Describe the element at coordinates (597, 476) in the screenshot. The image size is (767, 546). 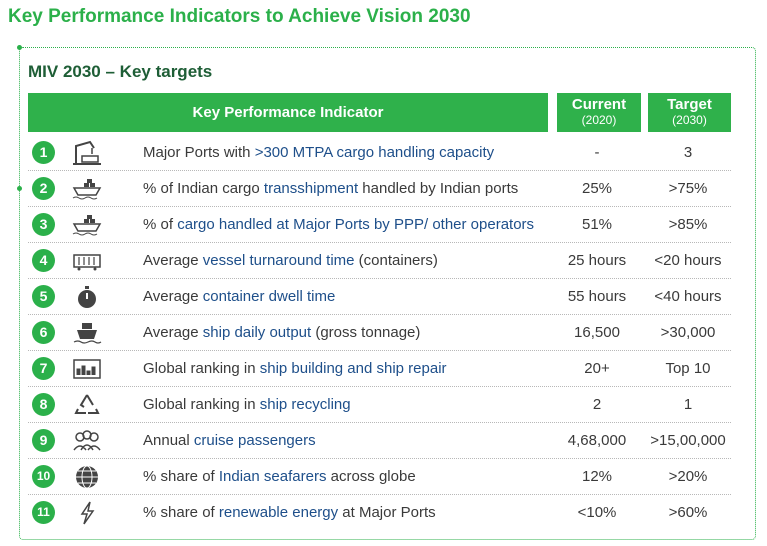
I see `current-value: 12%` at that location.